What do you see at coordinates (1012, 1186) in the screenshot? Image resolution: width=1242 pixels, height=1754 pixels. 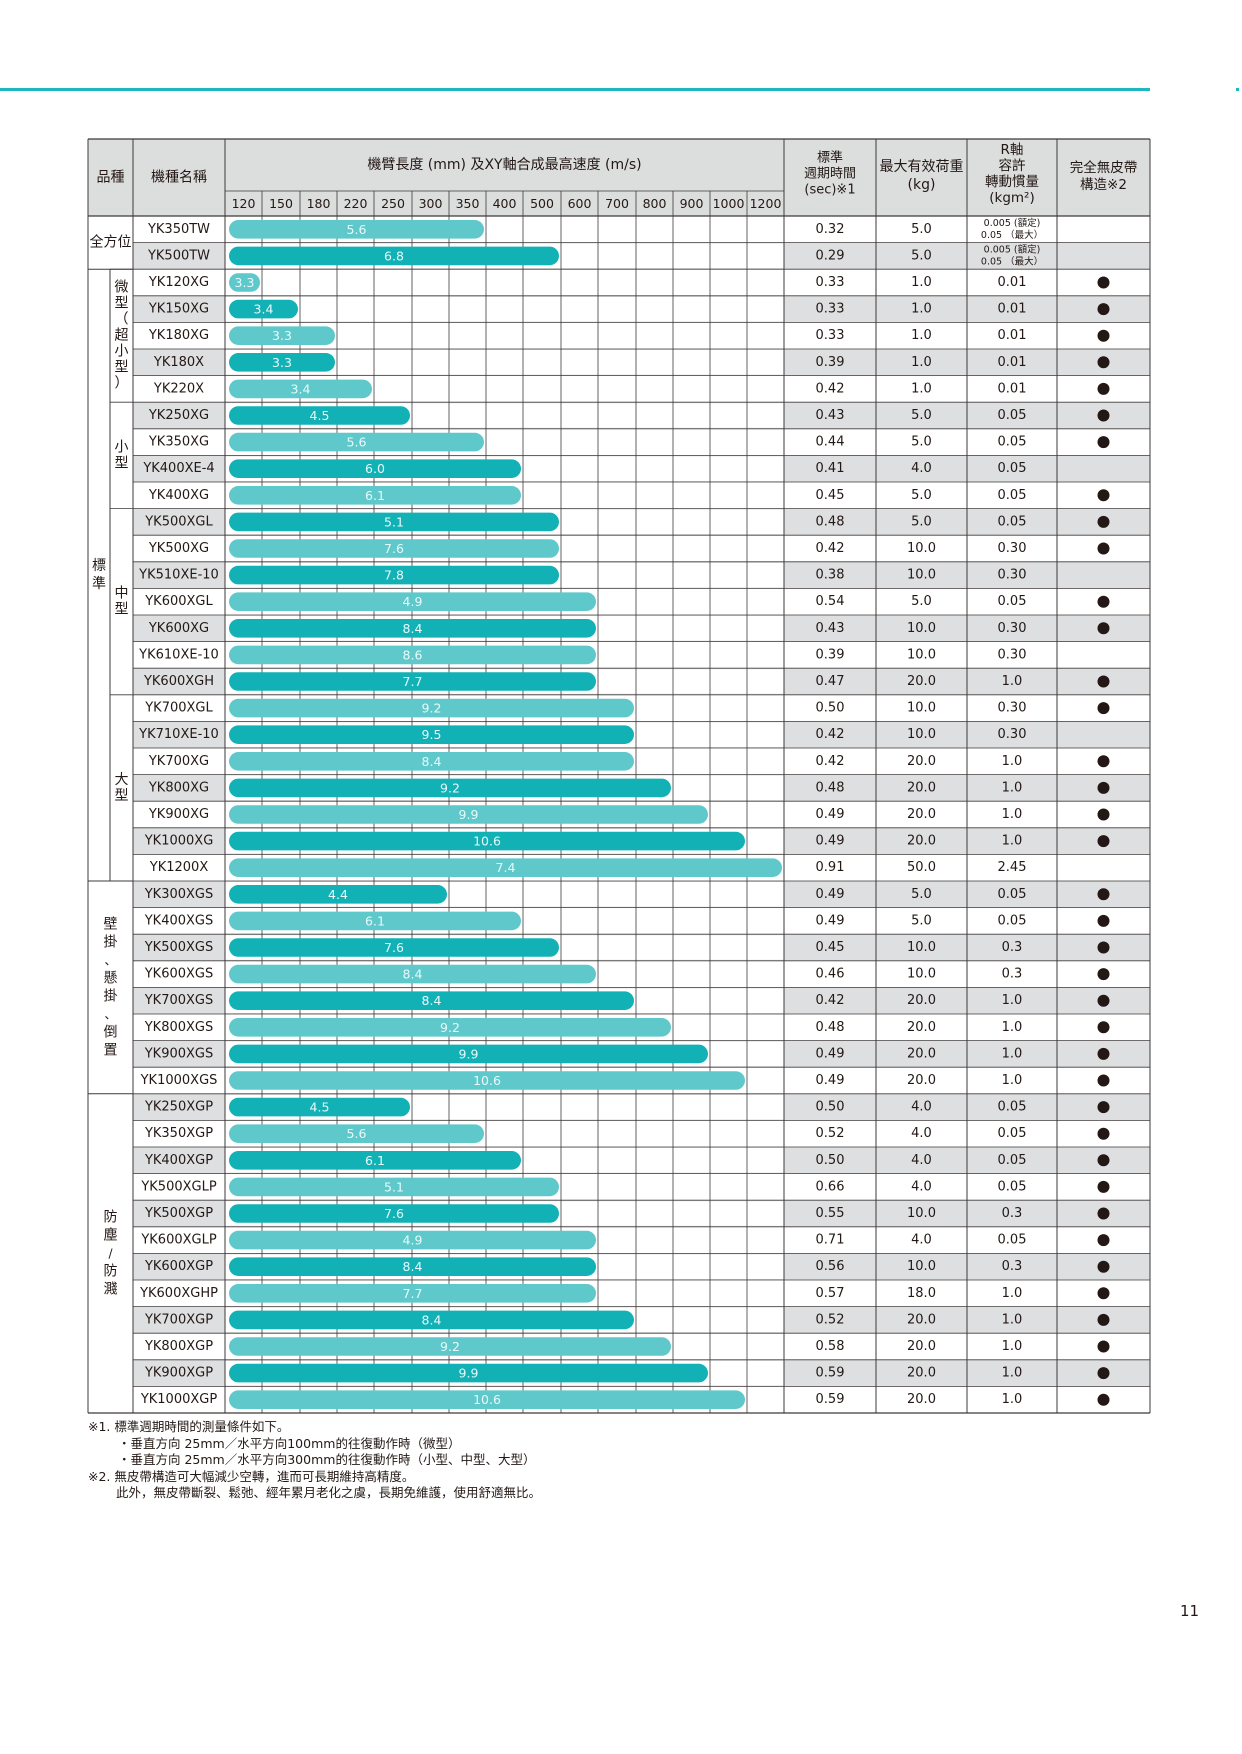 I see `r-axis-inertia: 0.05` at bounding box center [1012, 1186].